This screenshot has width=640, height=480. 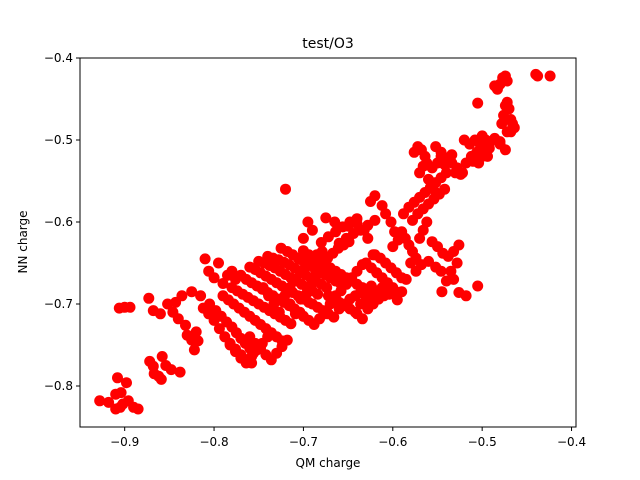 I want to click on x-tick-label: −0.5, so click(x=482, y=442).